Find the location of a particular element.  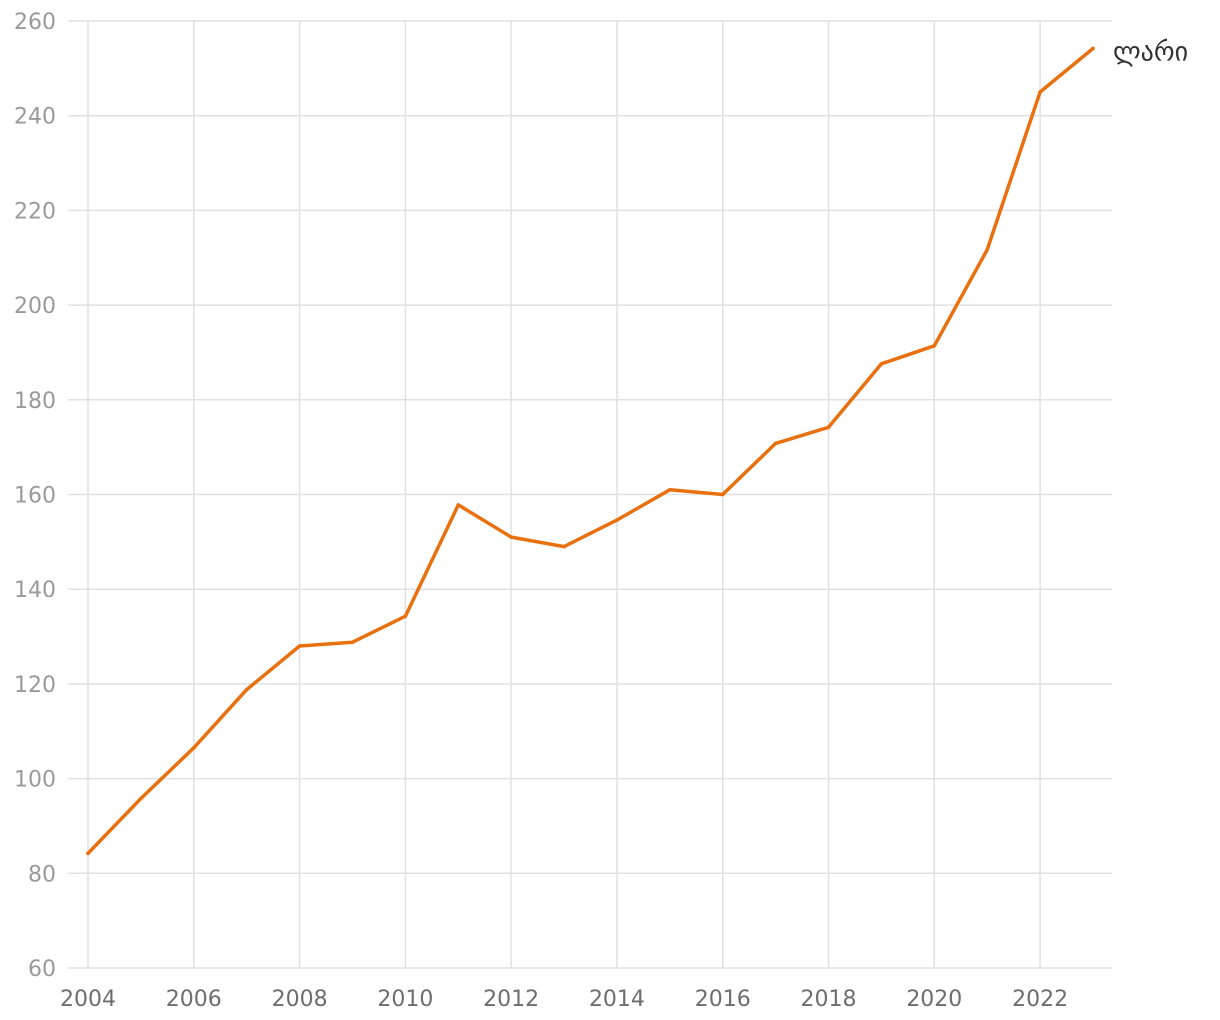

x-tick-label: 2006 is located at coordinates (194, 999).